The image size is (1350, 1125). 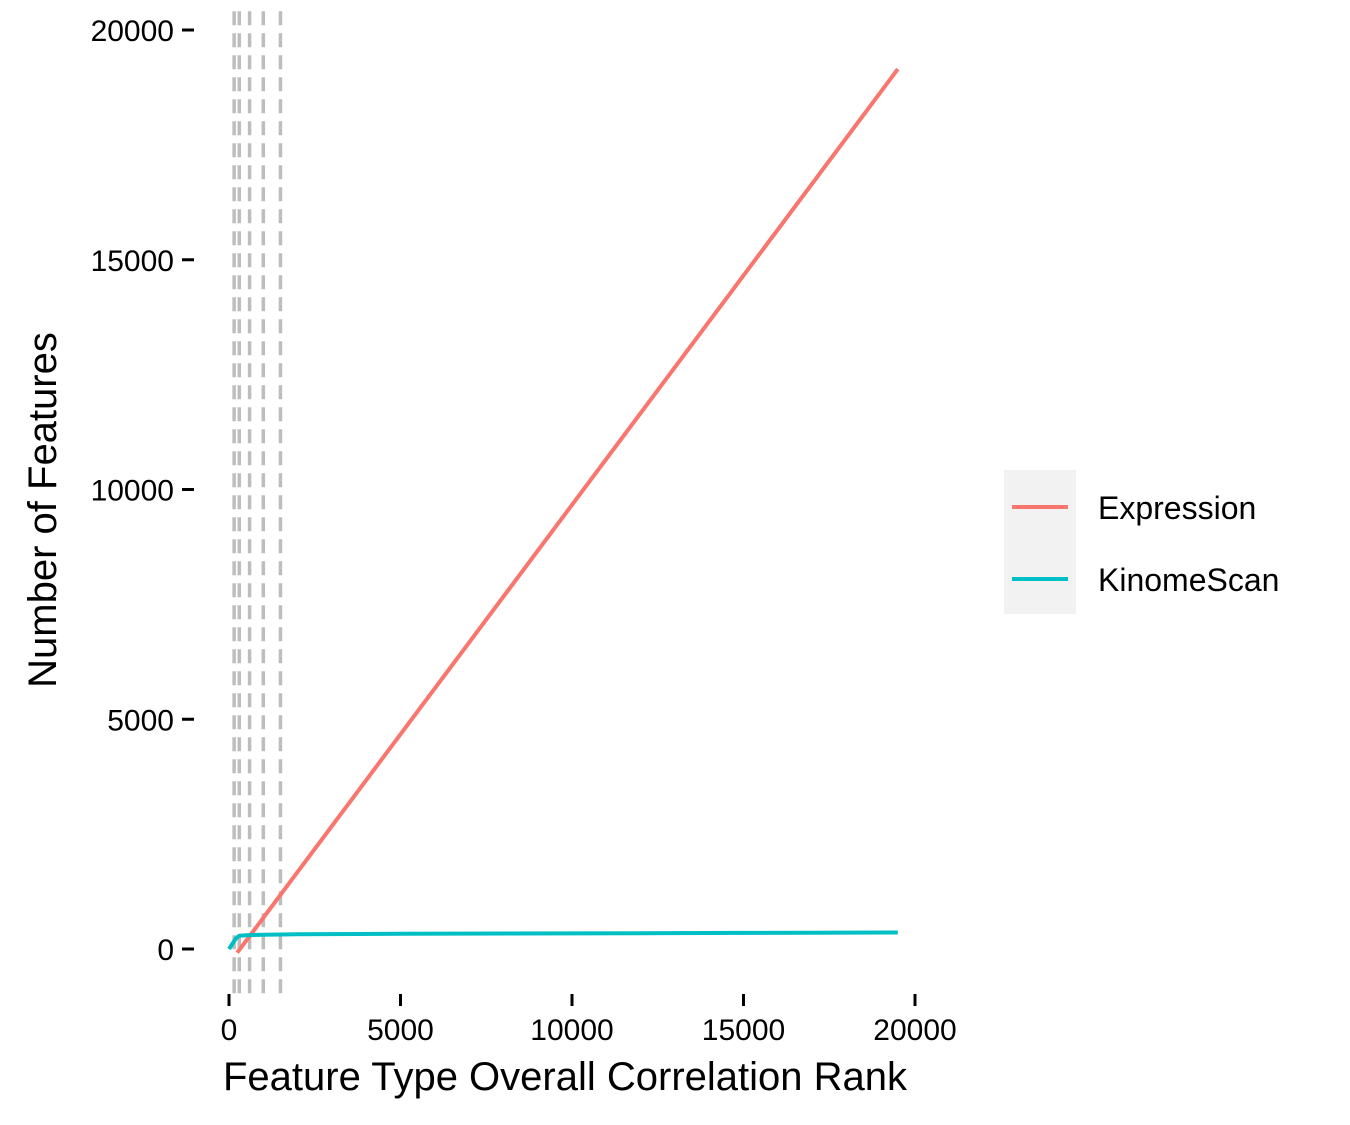 I want to click on x-tick-label: 15000, so click(x=743, y=1030).